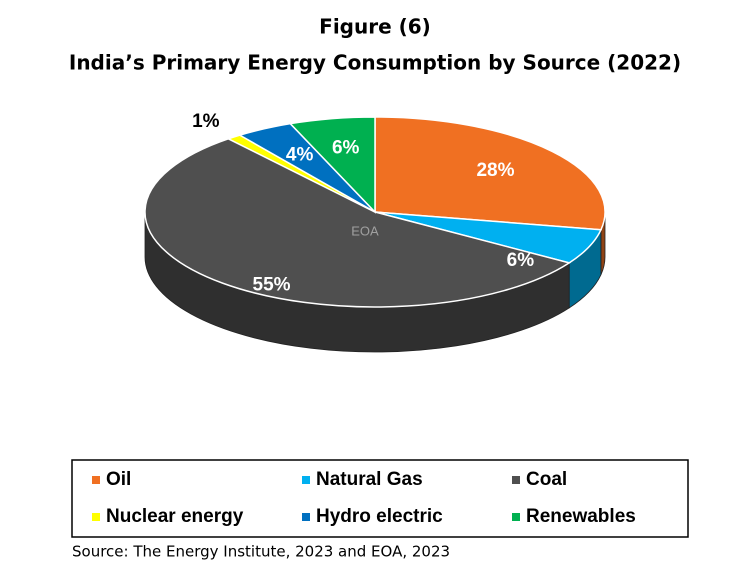 This screenshot has height=579, width=750. Describe the element at coordinates (365, 230) in the screenshot. I see `watermark: EOA` at that location.